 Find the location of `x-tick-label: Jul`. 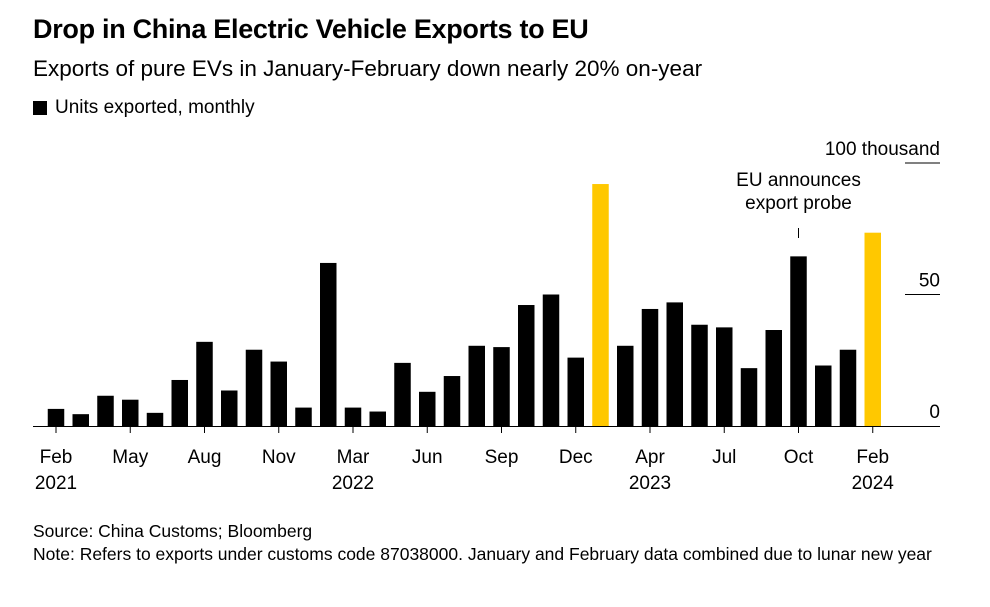

x-tick-label: Jul is located at coordinates (724, 457).